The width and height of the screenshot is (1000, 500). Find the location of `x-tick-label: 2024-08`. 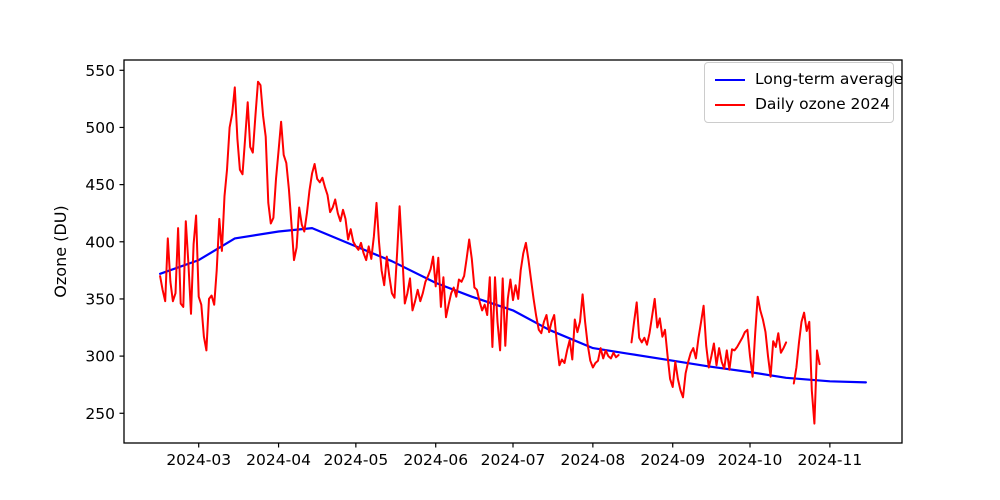

x-tick-label: 2024-08 is located at coordinates (592, 460).